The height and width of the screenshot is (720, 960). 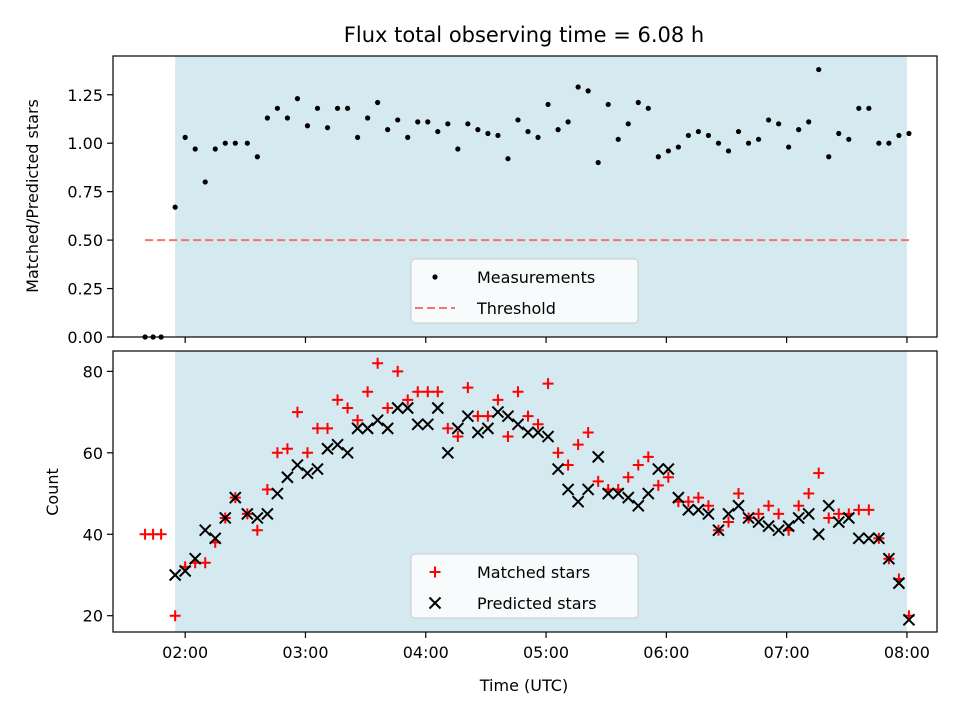 I want to click on top-legend: Measurements Threshold, so click(x=524, y=291).